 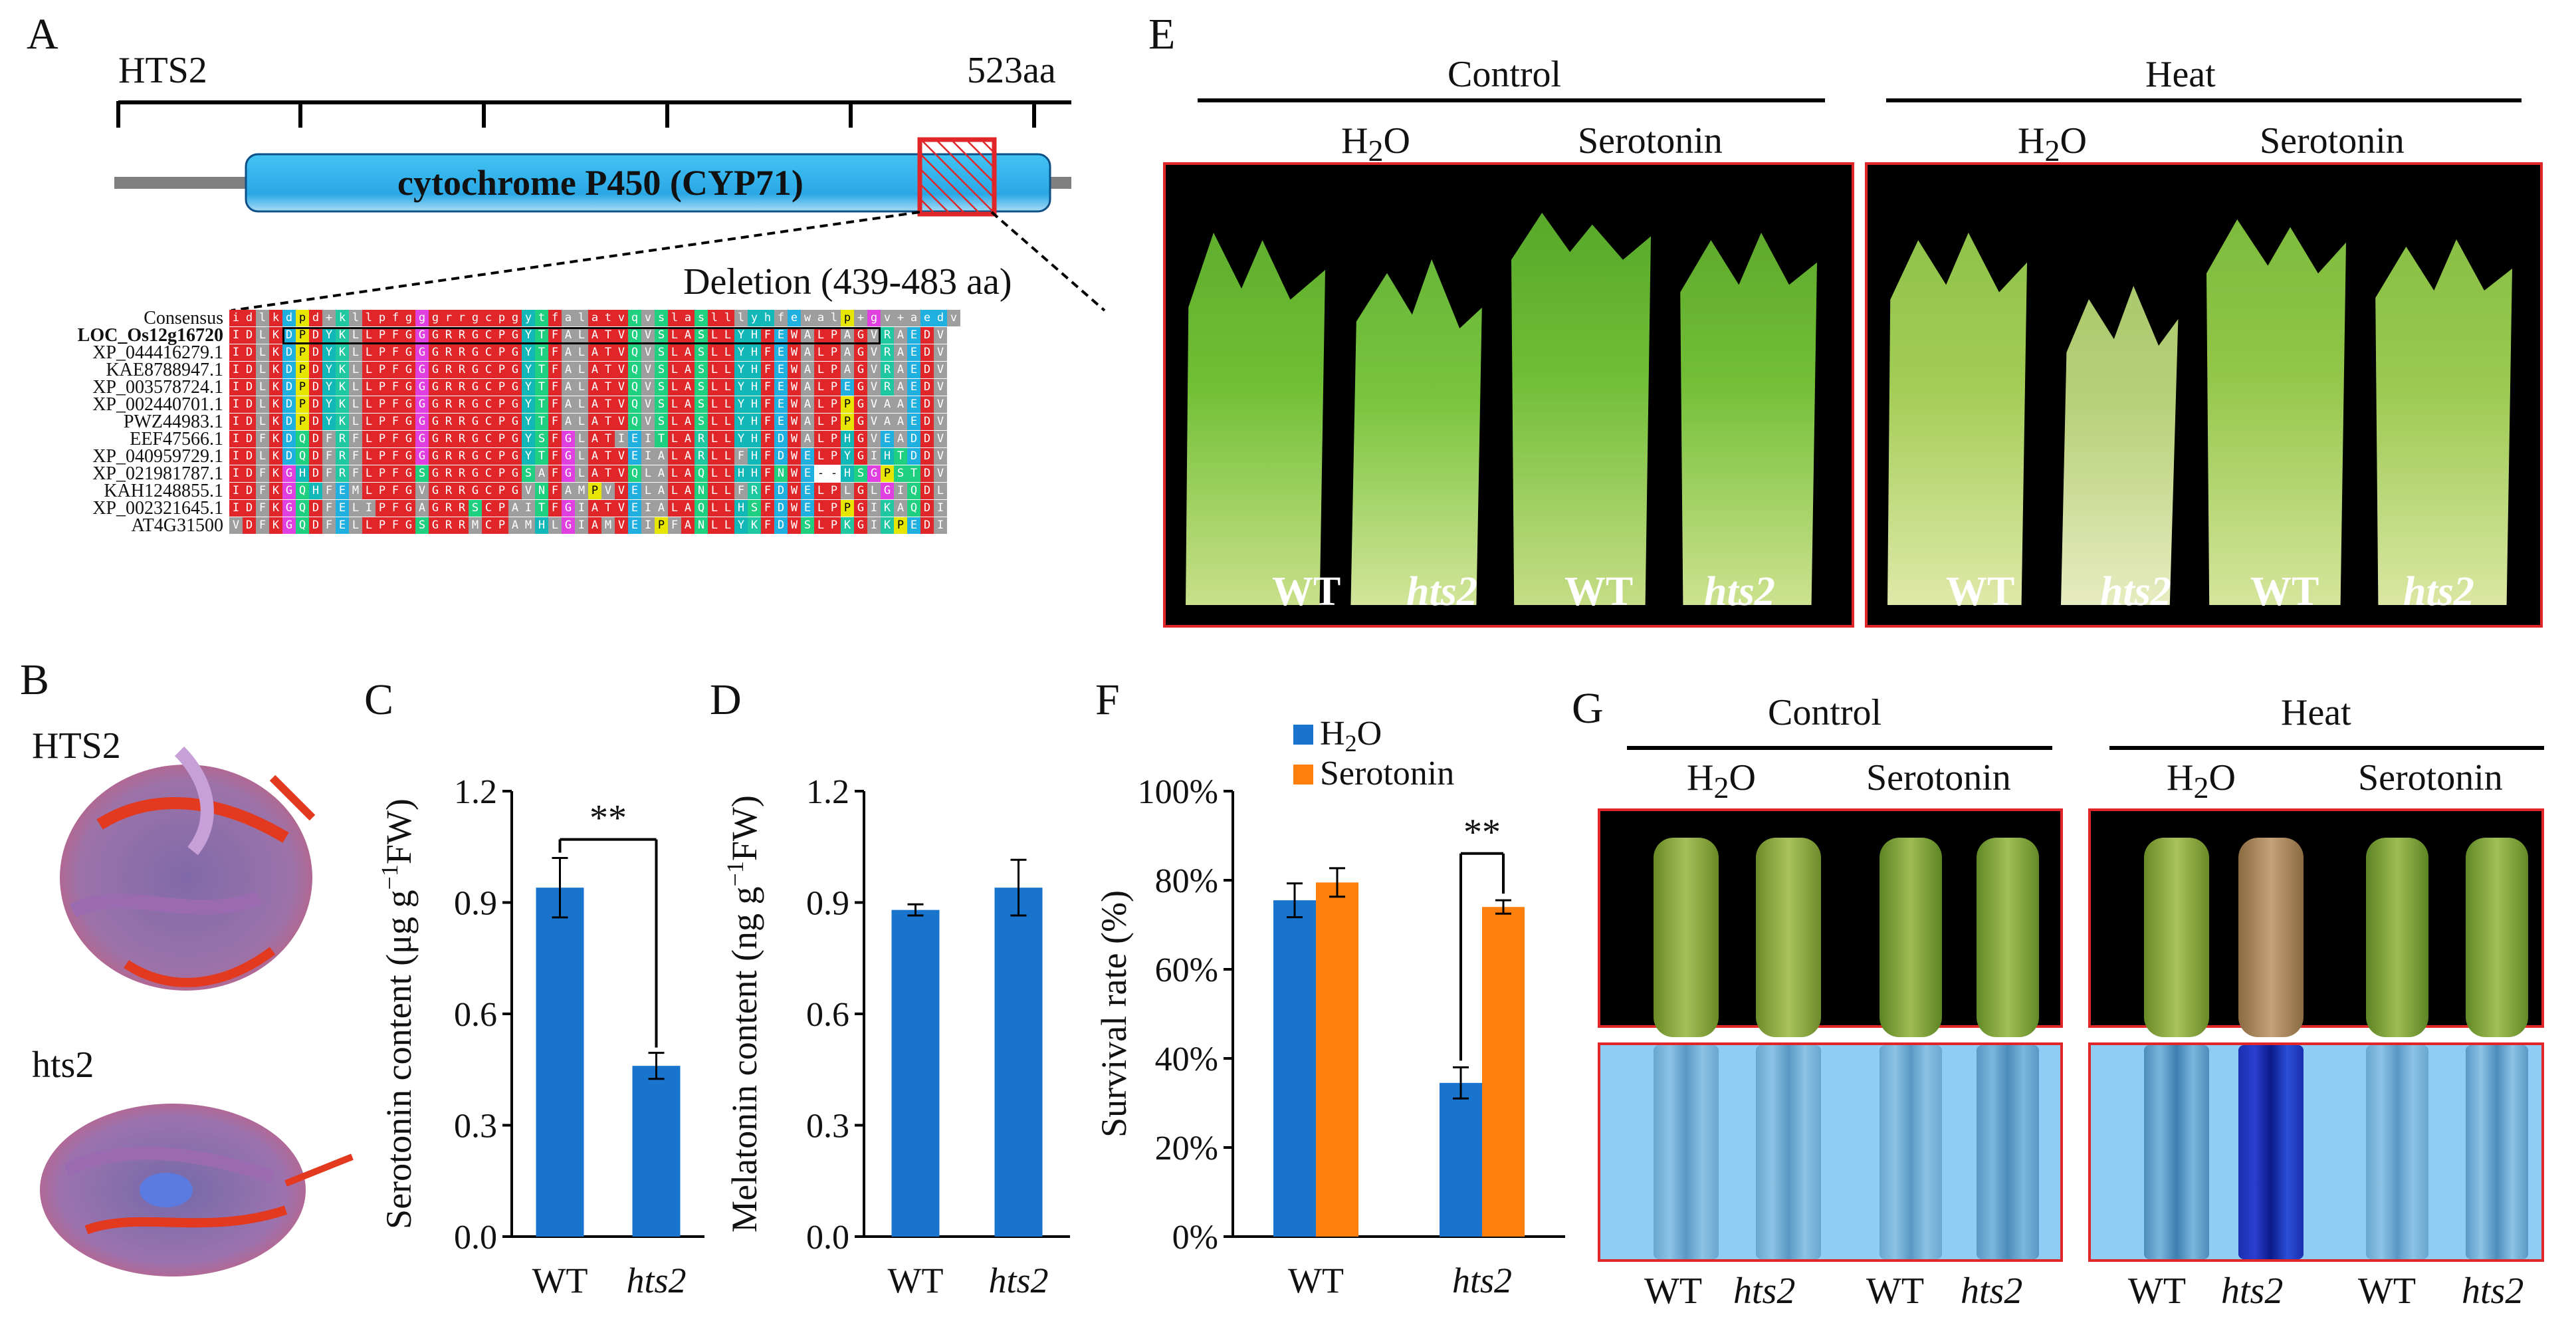 I want to click on y-tick-label: 0%, so click(x=1195, y=1238).